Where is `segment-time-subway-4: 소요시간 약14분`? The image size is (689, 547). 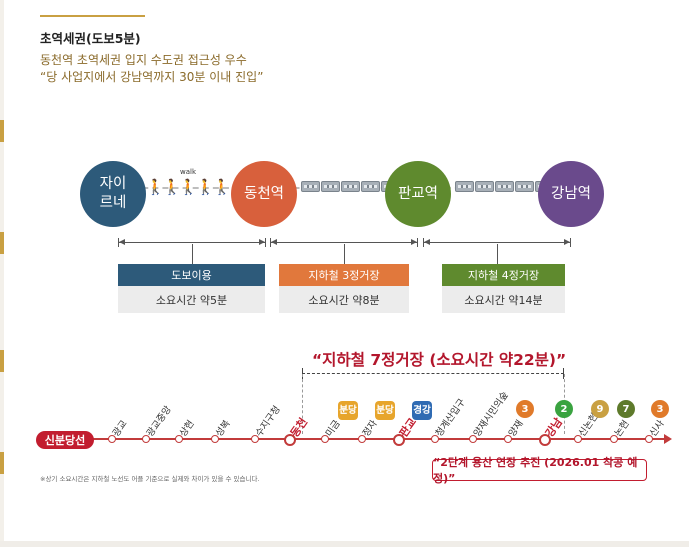 segment-time-subway-4: 소요시간 약14분 is located at coordinates (503, 299).